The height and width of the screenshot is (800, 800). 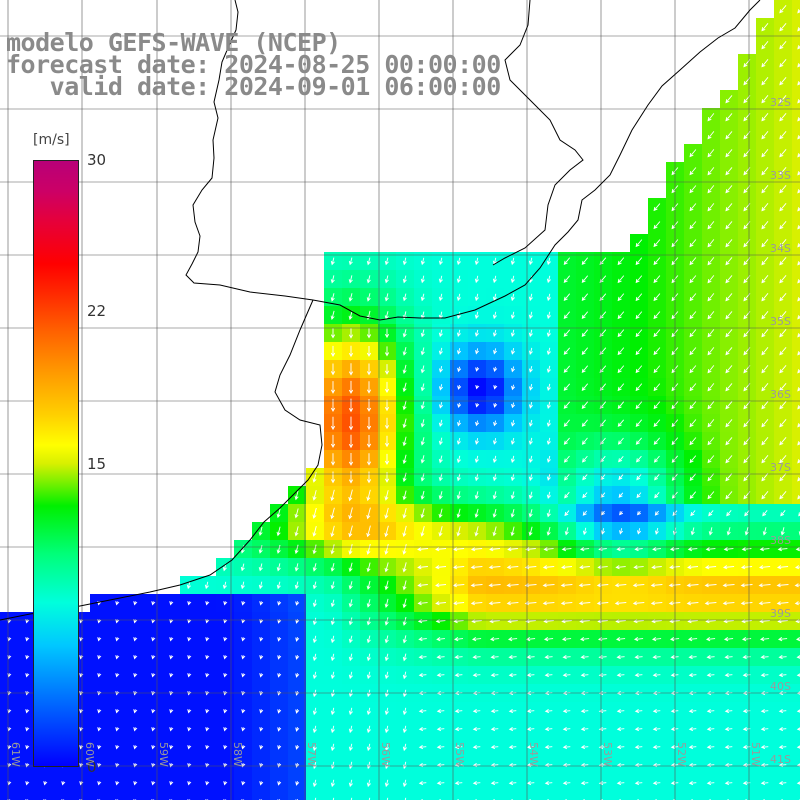 I want to click on longitude-label: 61W, so click(x=15, y=754).